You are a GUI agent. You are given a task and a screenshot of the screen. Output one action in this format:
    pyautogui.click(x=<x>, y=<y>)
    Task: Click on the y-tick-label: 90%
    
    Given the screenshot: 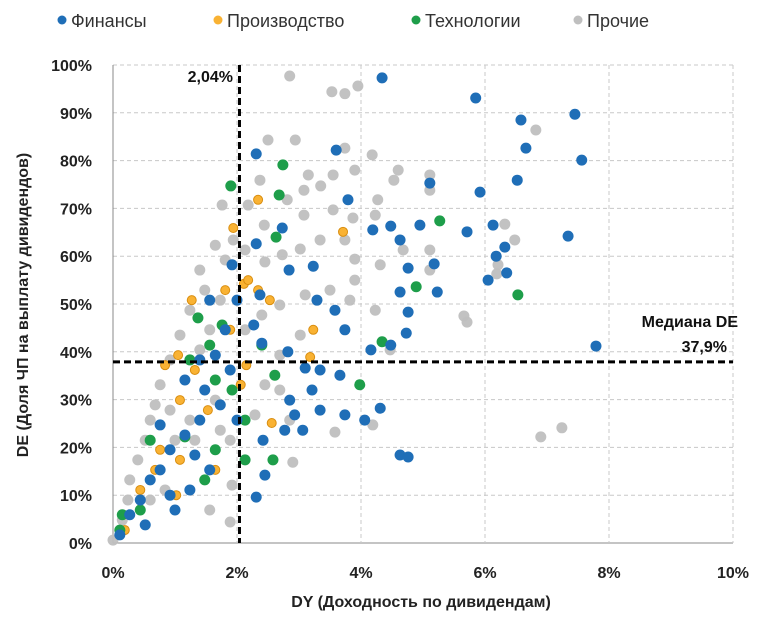 What is the action you would take?
    pyautogui.click(x=76, y=114)
    